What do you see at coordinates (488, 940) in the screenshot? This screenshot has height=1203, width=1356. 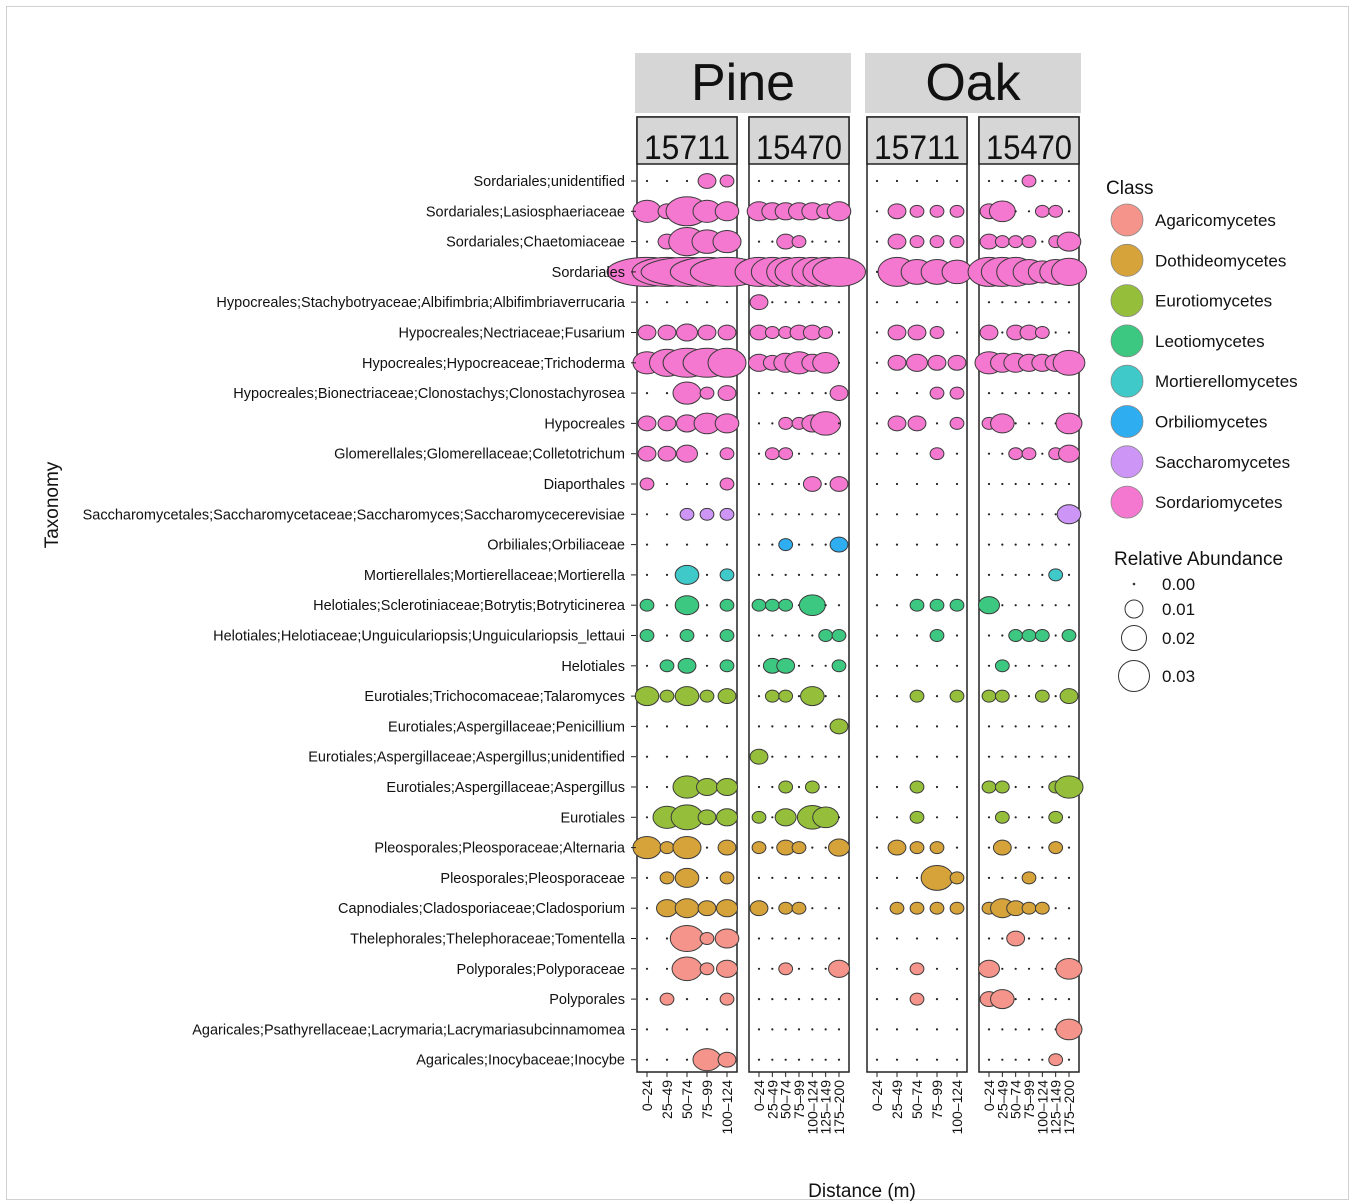 I see `y-tick-label: Thelephorales;Thelephoraceae;Tomentella` at bounding box center [488, 940].